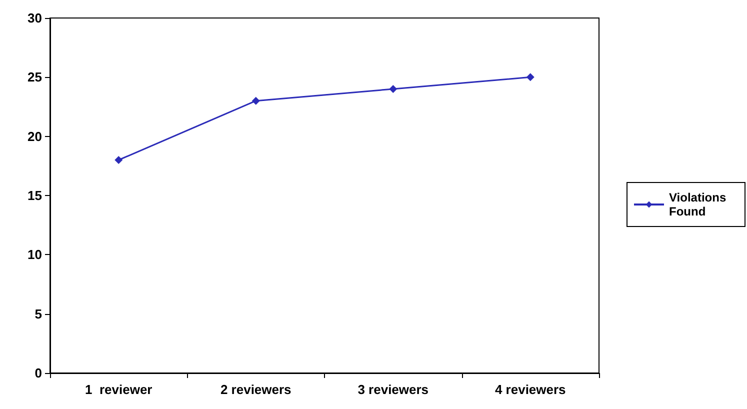  What do you see at coordinates (256, 389) in the screenshot?
I see `x-tick-label: 2 reviewers` at bounding box center [256, 389].